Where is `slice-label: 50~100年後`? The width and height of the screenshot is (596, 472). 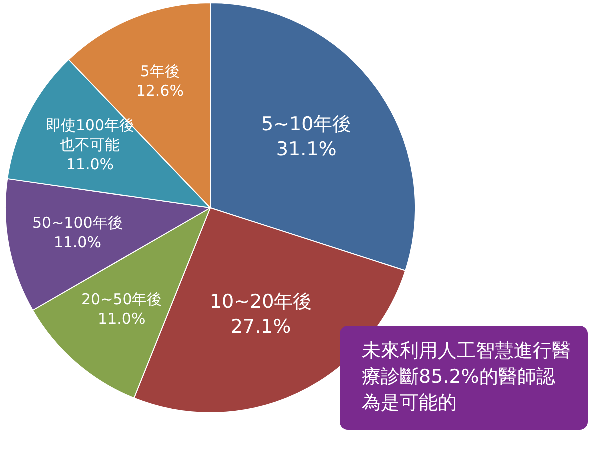 slice-label: 50~100年後 is located at coordinates (77, 223).